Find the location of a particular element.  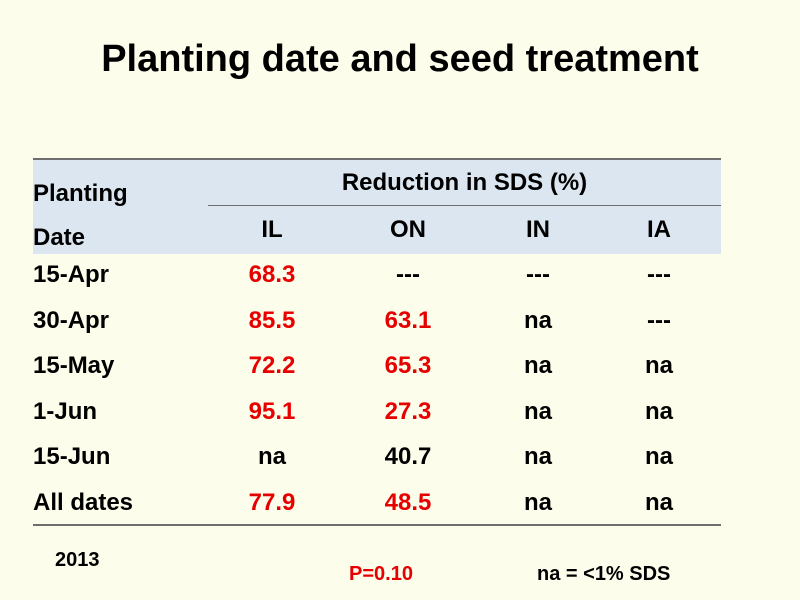

table-cell-on: 48.5 is located at coordinates (408, 502).